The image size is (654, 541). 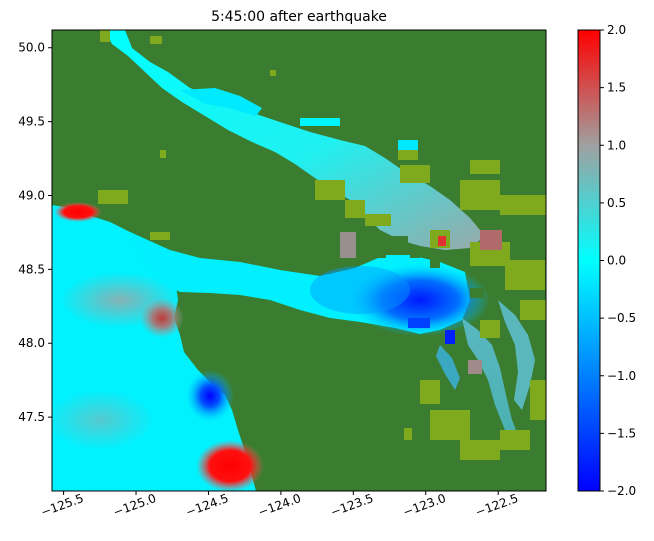 I want to click on colorbar, so click(x=589, y=260).